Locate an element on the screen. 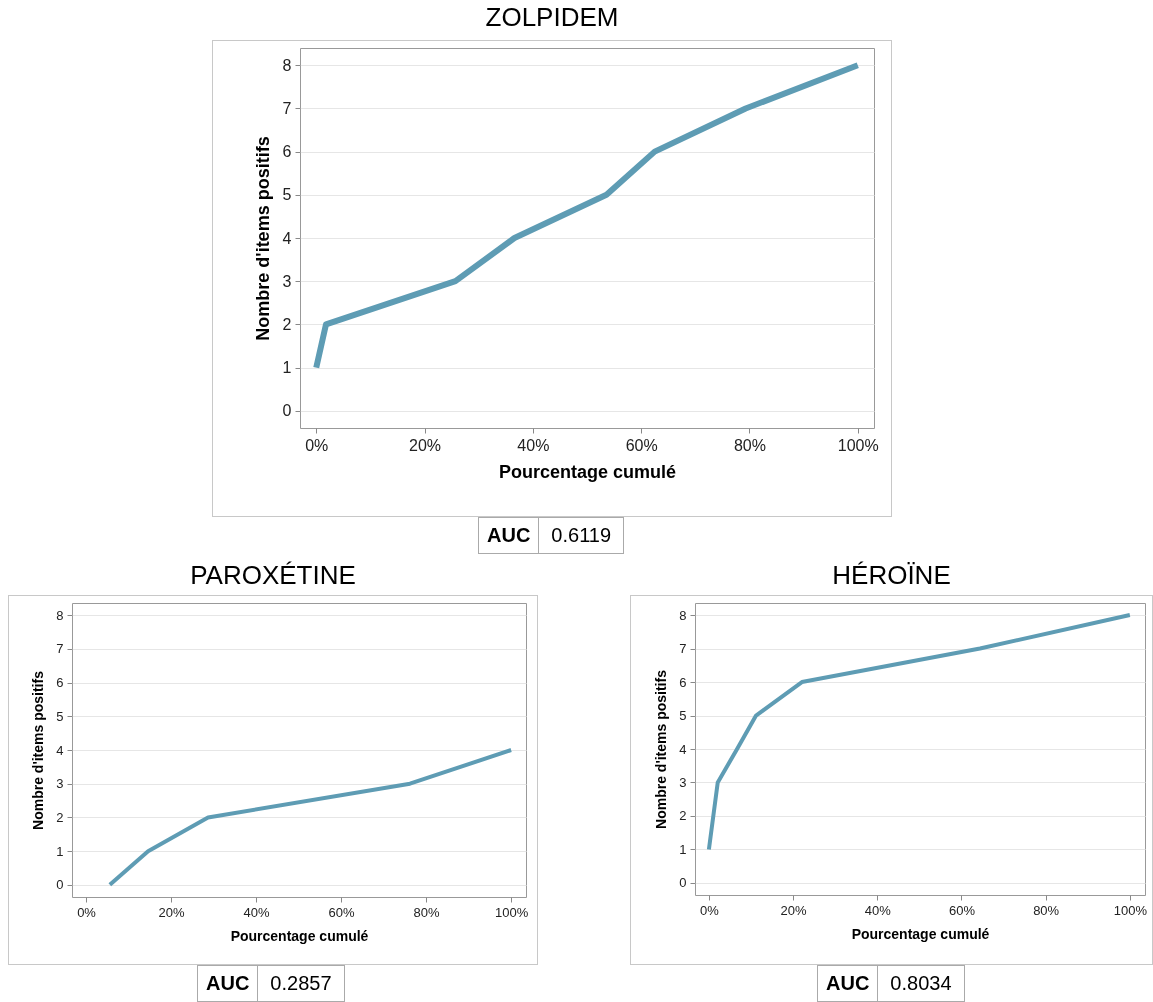 This screenshot has height=1002, width=1153. text: 0.2857 is located at coordinates (301, 983).